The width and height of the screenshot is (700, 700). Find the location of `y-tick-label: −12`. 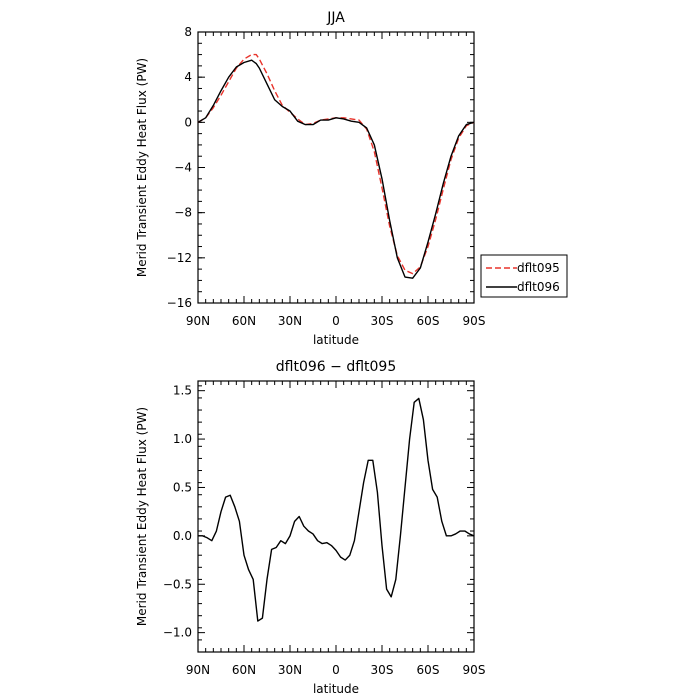

y-tick-label: −12 is located at coordinates (179, 258).